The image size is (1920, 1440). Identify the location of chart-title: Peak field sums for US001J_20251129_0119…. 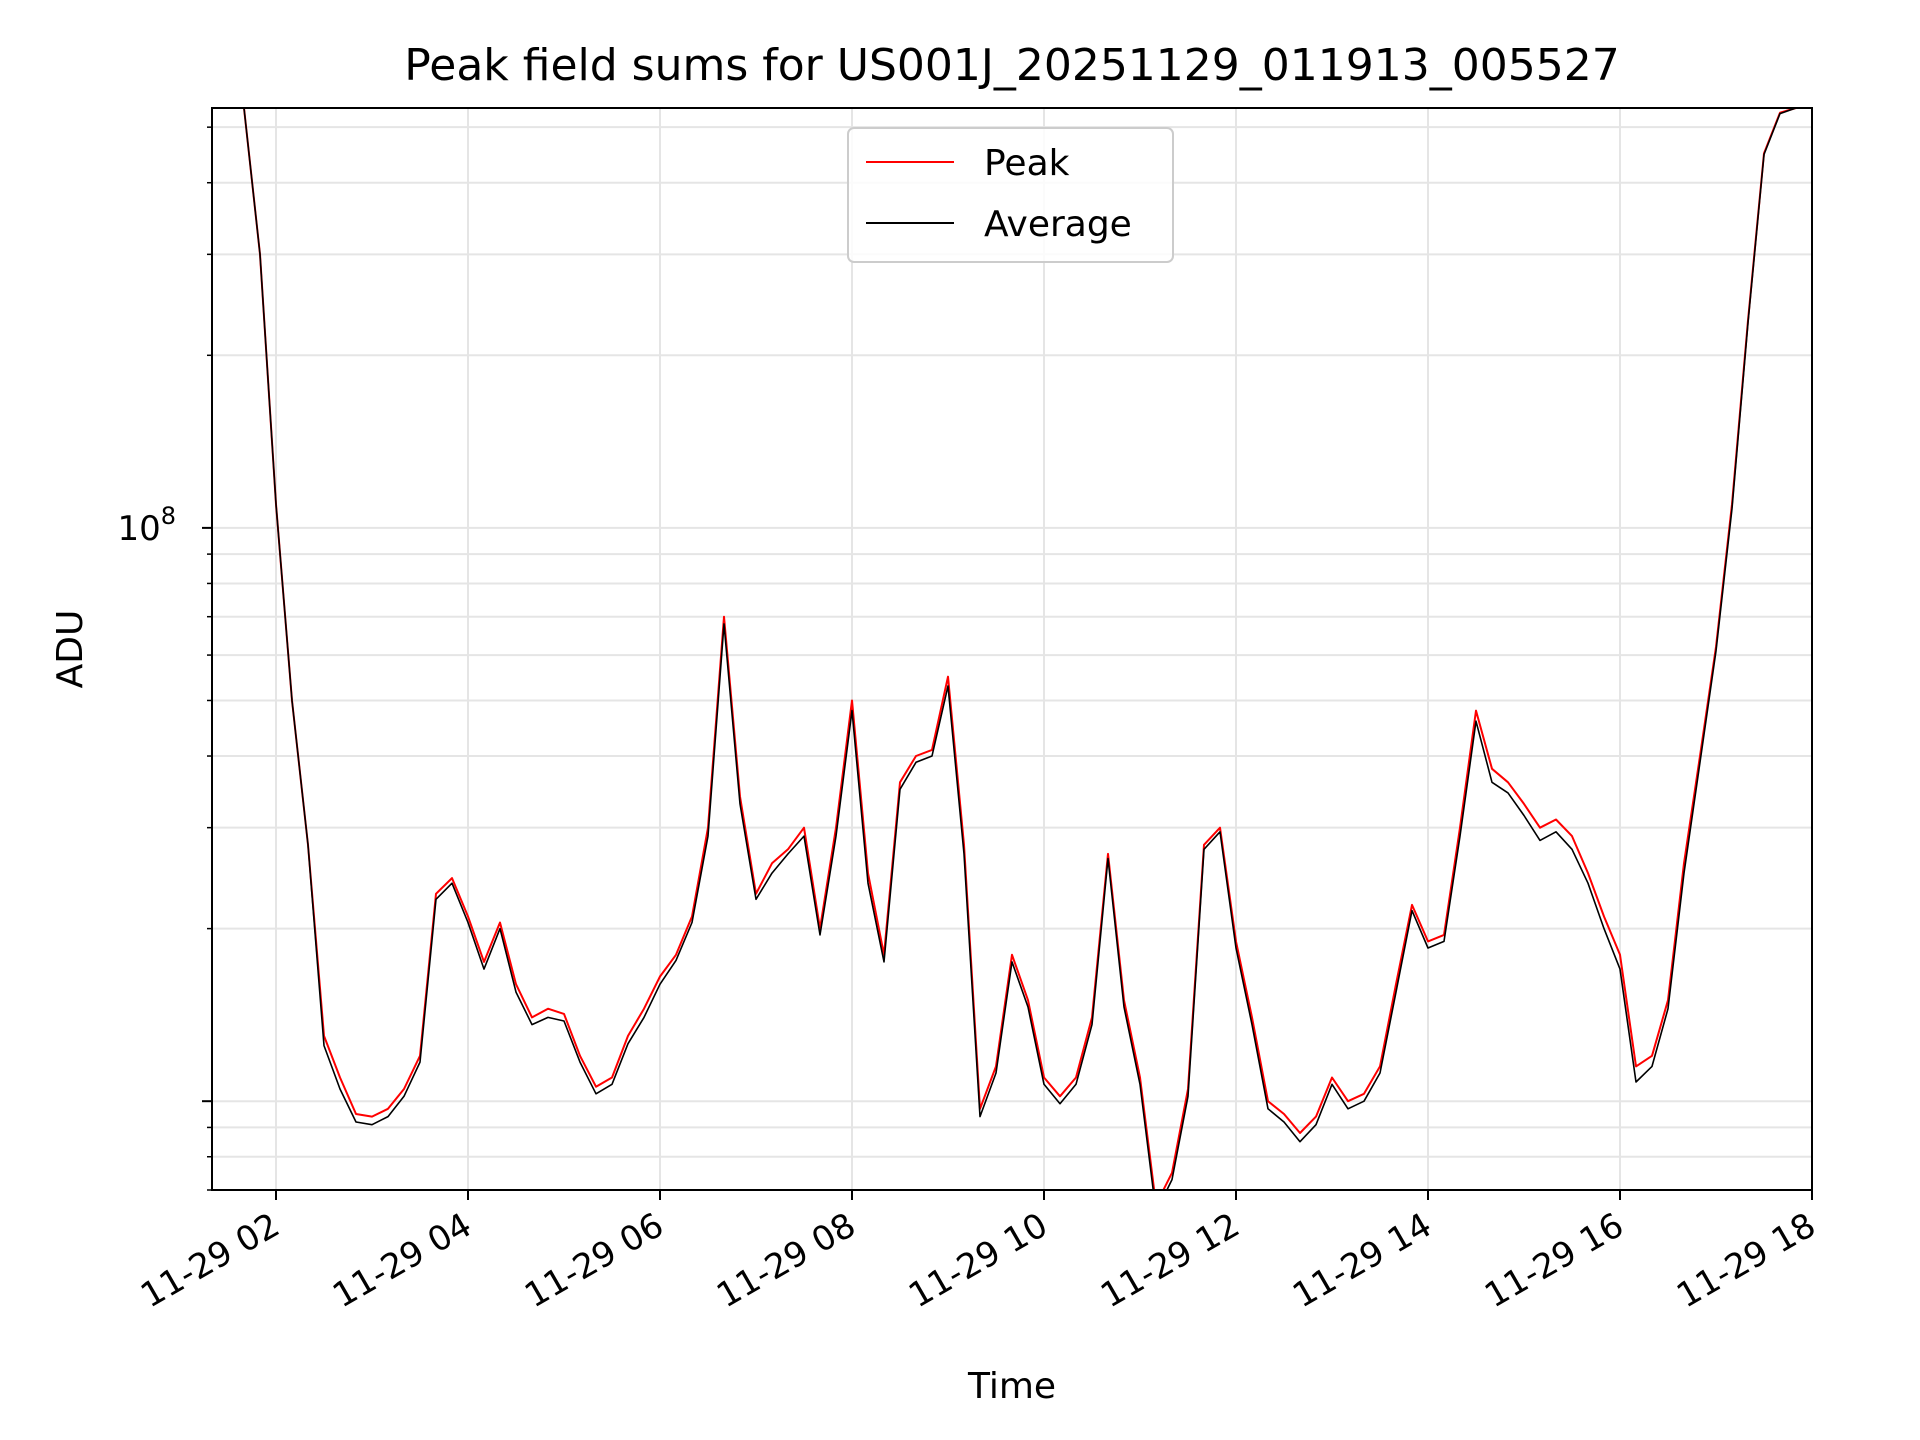
(1011, 65).